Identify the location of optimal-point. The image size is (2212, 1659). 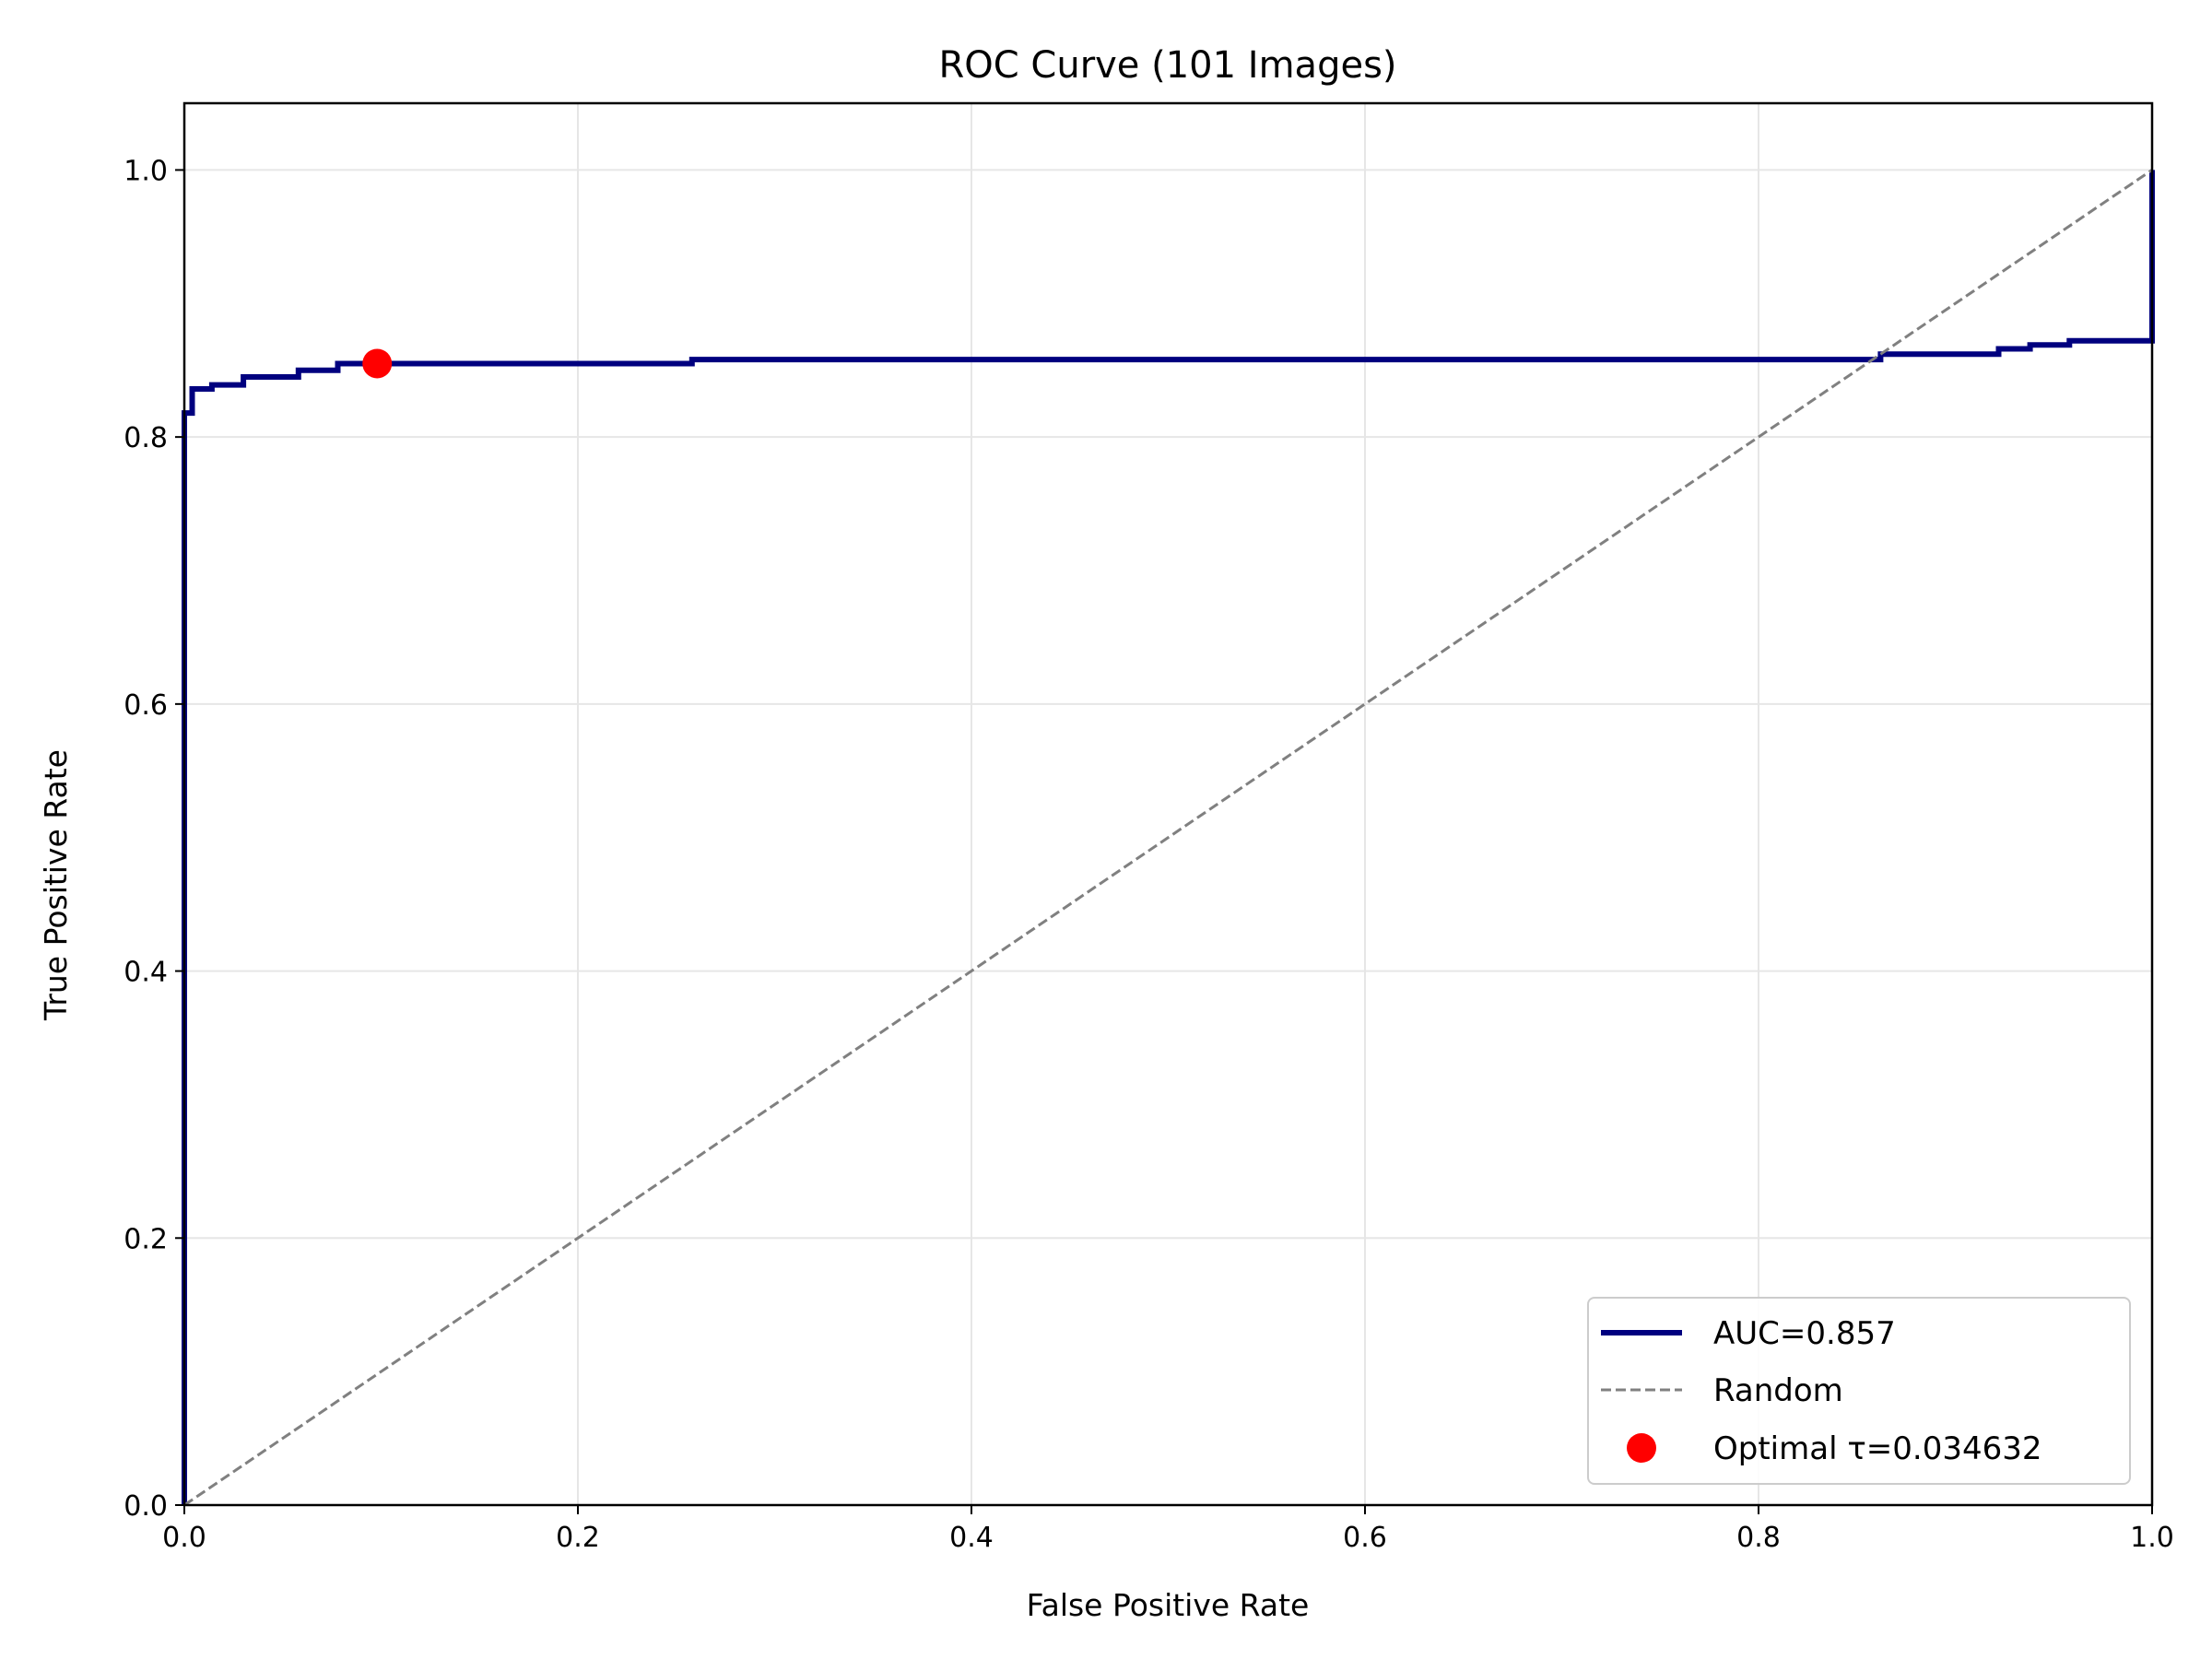
(377, 363).